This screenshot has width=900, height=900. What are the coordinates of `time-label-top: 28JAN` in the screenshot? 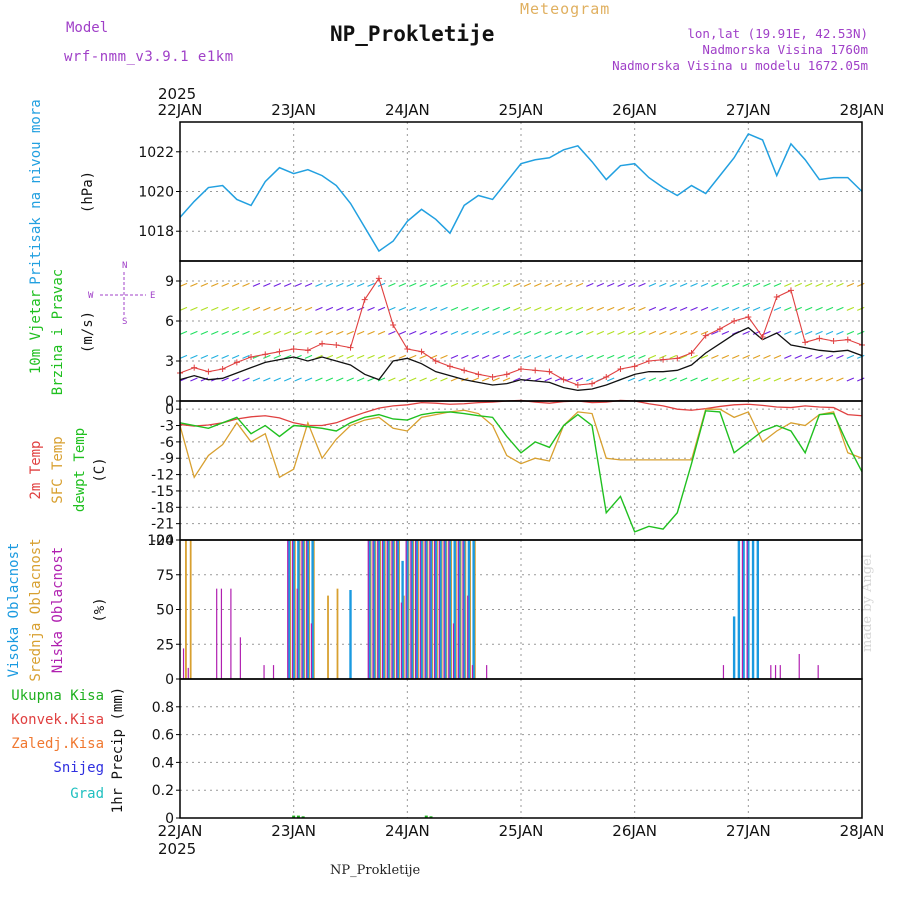 It's located at (862, 110).